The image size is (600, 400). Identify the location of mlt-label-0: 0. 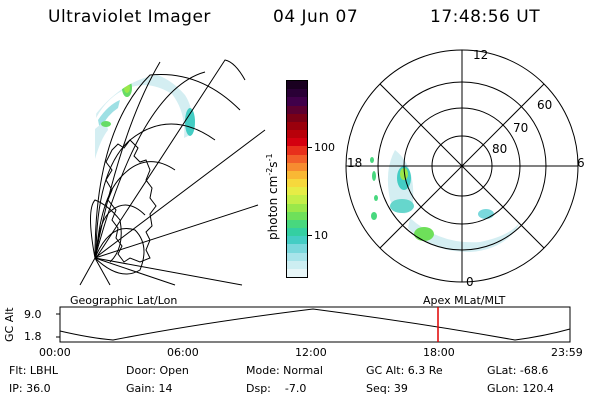
(470, 282).